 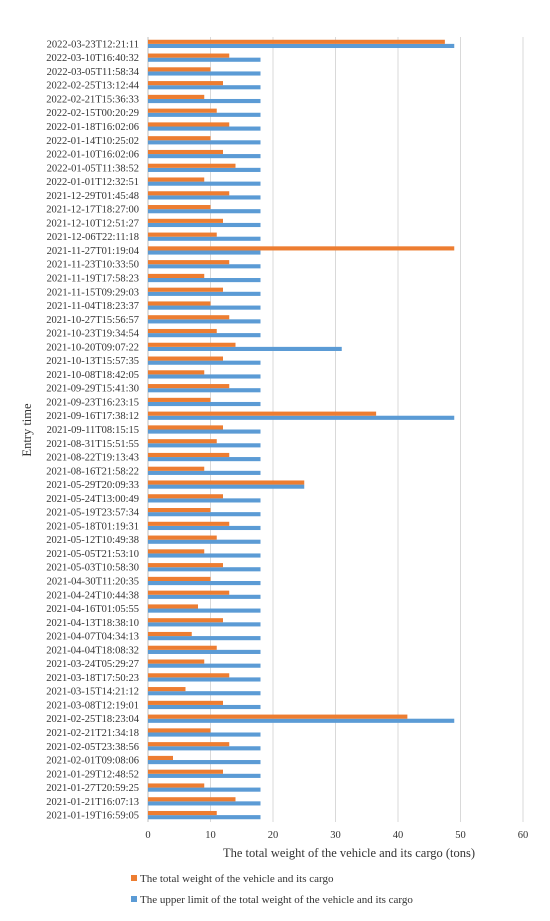 I want to click on y-tick-label: 2021-10-23T19:34:54, so click(x=92, y=334).